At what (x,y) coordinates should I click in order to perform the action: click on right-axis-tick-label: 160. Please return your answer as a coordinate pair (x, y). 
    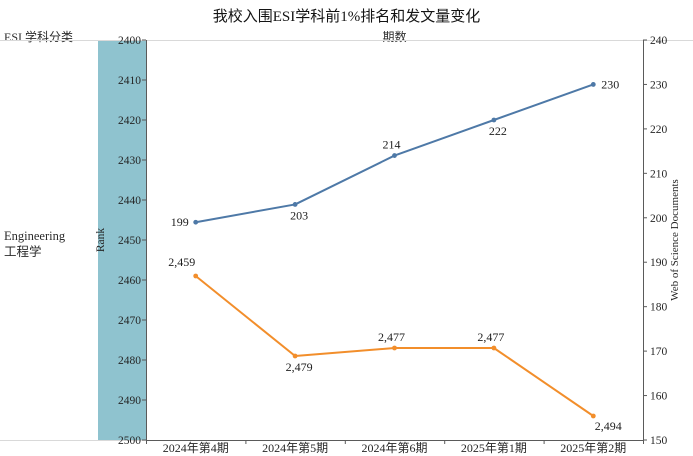
    Looking at the image, I should click on (659, 397).